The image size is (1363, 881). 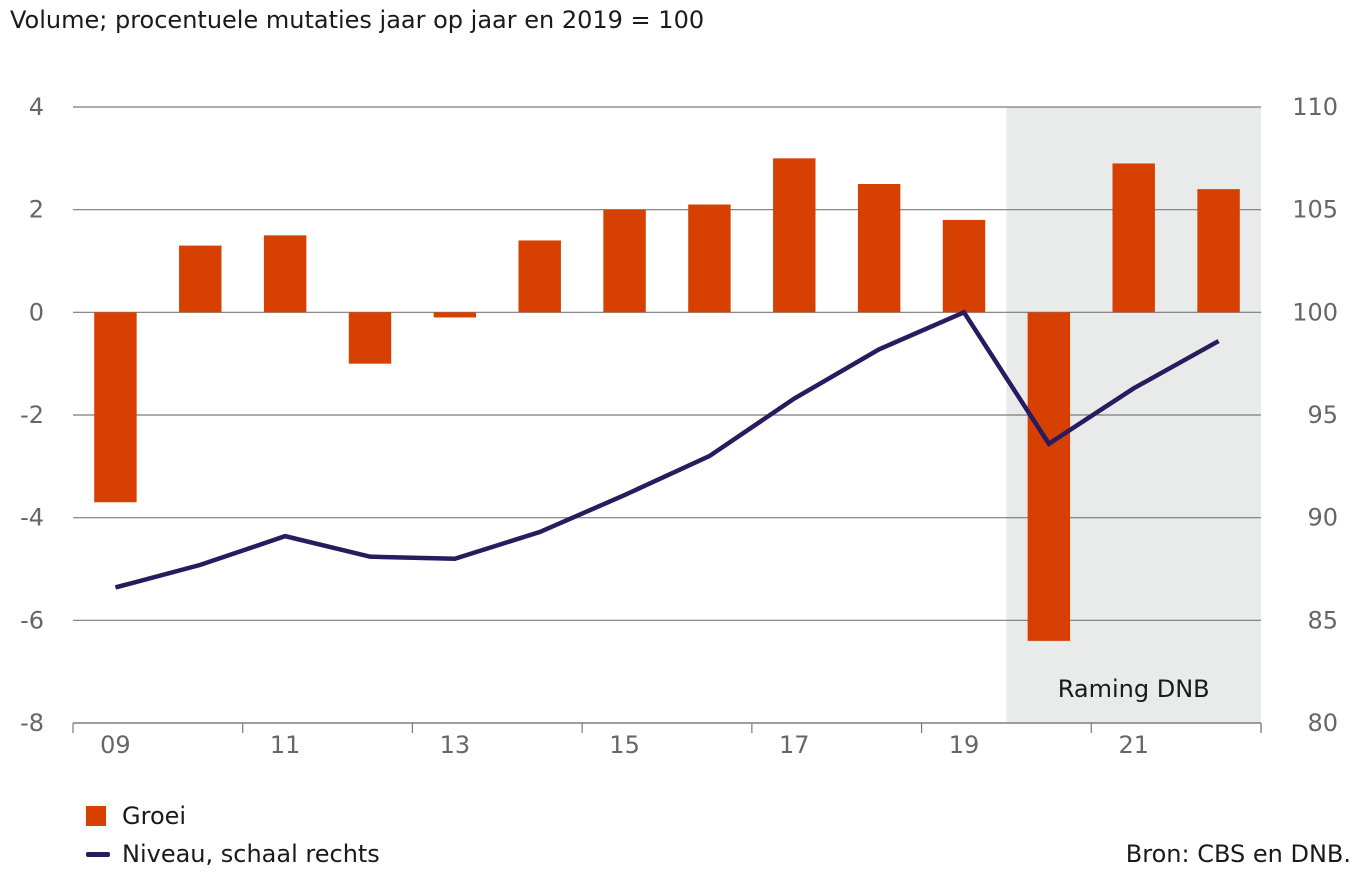 What do you see at coordinates (285, 274) in the screenshot?
I see `bar-groei-2011` at bounding box center [285, 274].